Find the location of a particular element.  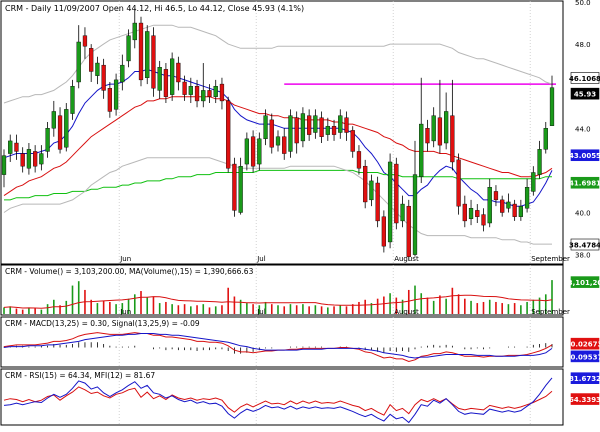

tag-lower-band-box is located at coordinates (585, 244).